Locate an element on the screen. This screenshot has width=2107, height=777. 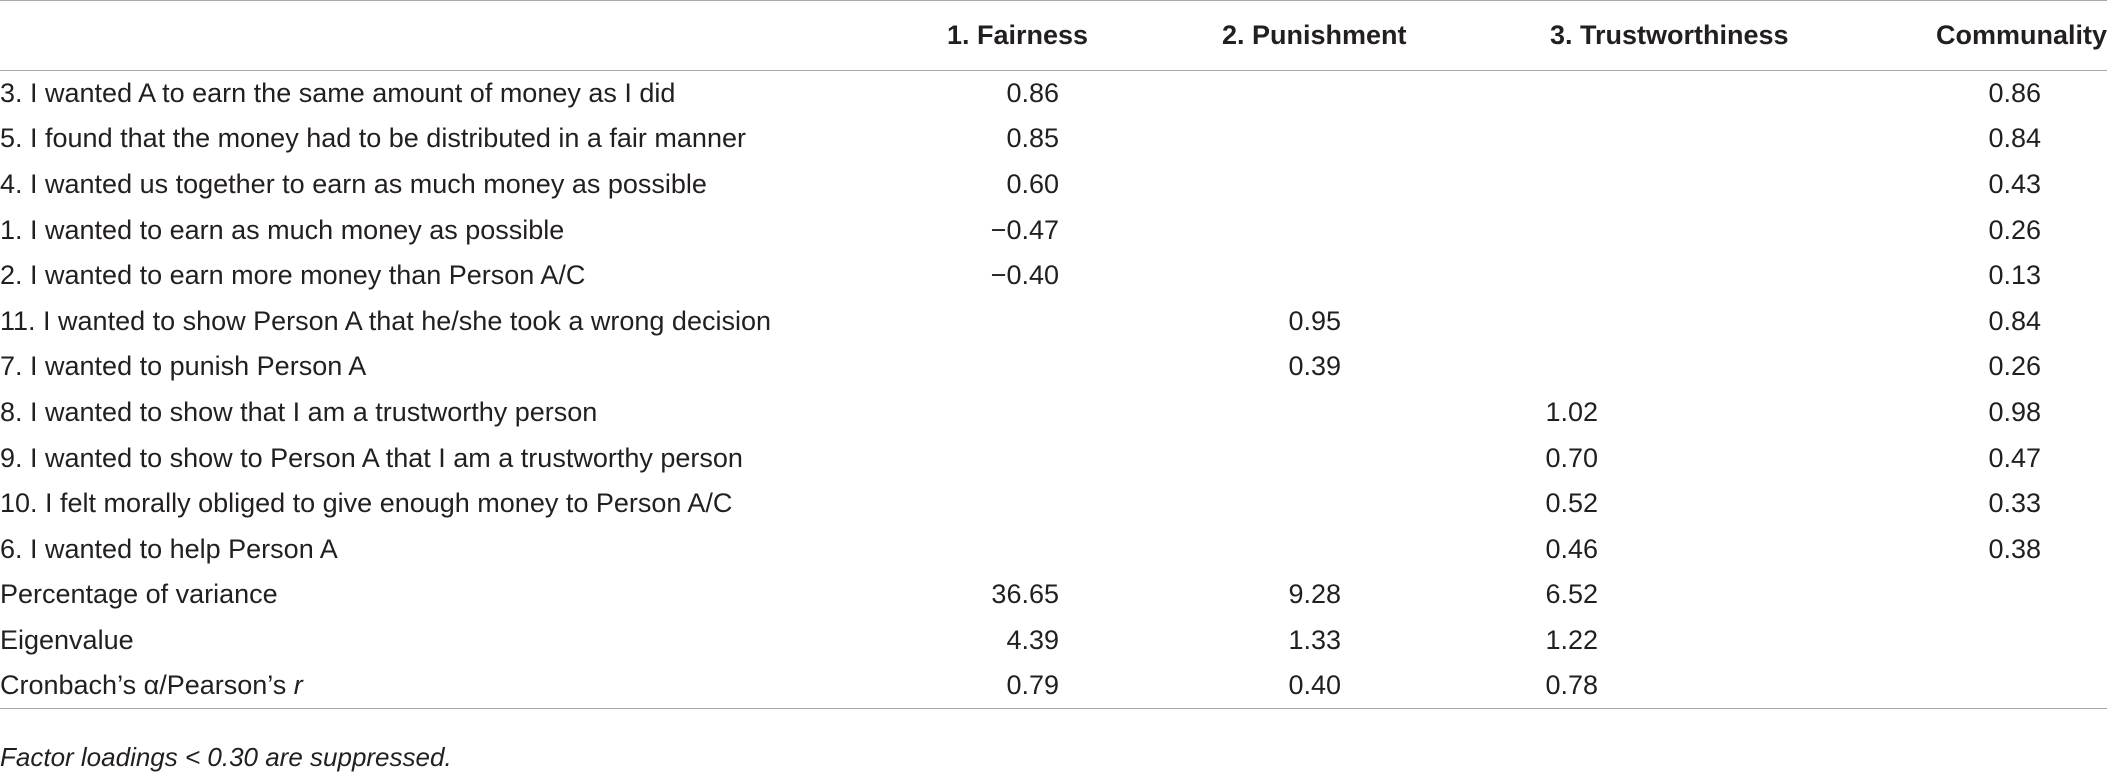
row-label-text: Percentage of variance is located at coordinates (139, 594).